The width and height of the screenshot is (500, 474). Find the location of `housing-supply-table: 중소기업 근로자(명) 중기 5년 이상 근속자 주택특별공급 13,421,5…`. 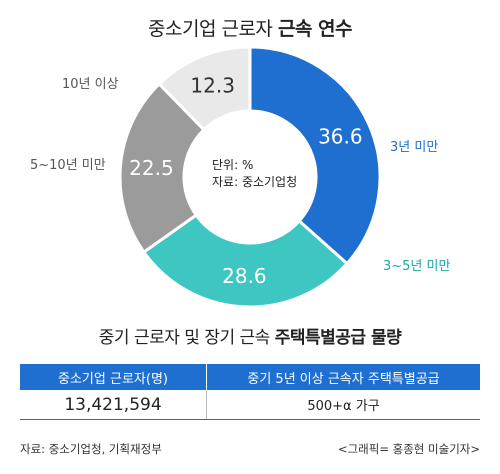

housing-supply-table: 중소기업 근로자(명) 중기 5년 이상 근속자 주택특별공급 13,421,5… is located at coordinates (250, 392).